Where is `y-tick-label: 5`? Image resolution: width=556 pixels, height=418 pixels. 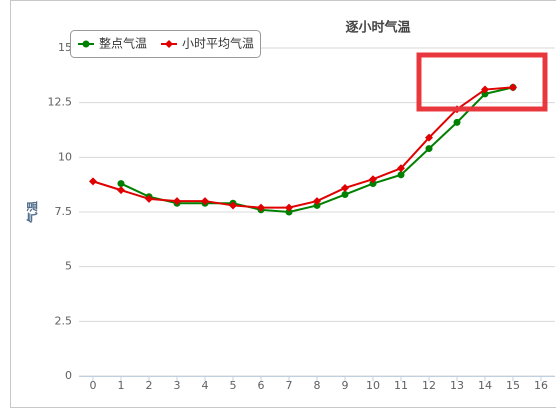
y-tick-label: 5 is located at coordinates (68, 266).